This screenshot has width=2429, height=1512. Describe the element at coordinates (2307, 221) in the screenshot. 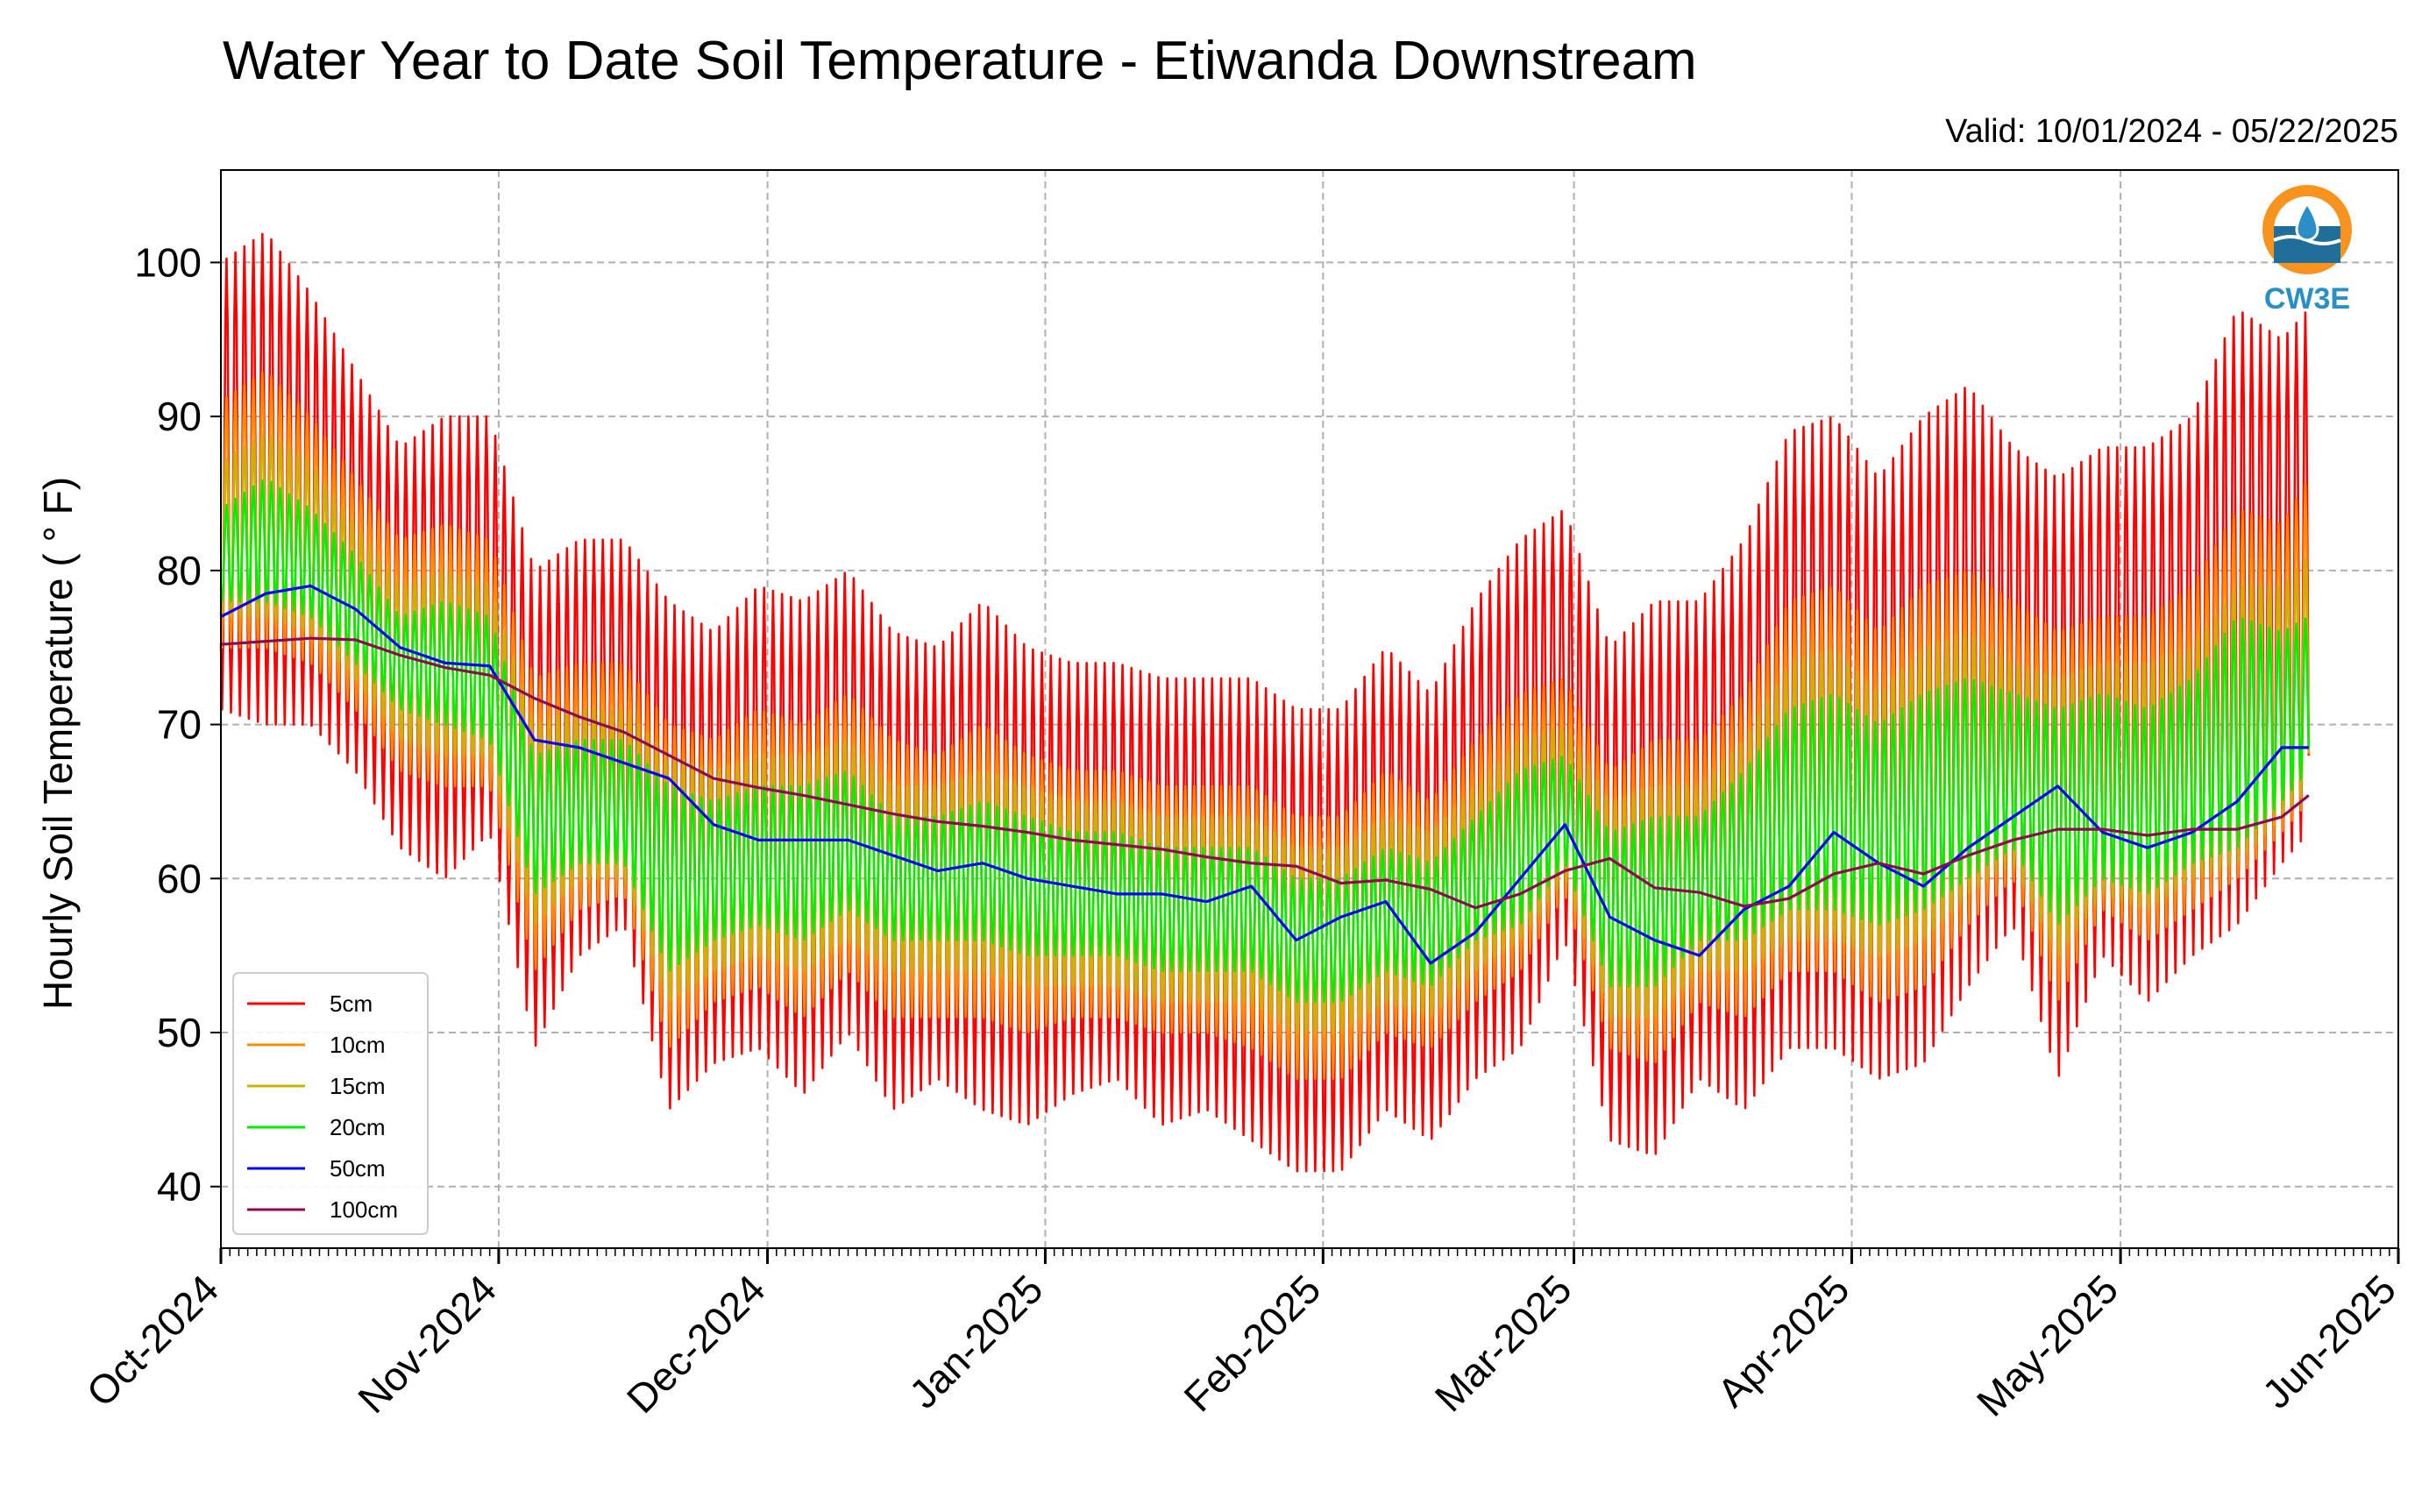

I see `logo-drop-icon` at that location.